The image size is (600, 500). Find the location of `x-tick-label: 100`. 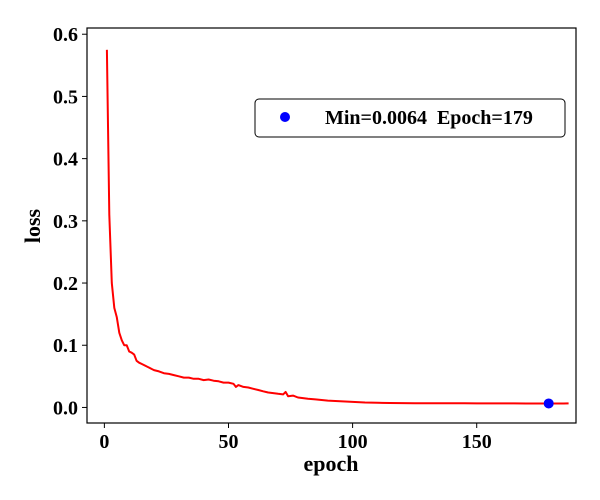

x-tick-label: 100 is located at coordinates (353, 442).